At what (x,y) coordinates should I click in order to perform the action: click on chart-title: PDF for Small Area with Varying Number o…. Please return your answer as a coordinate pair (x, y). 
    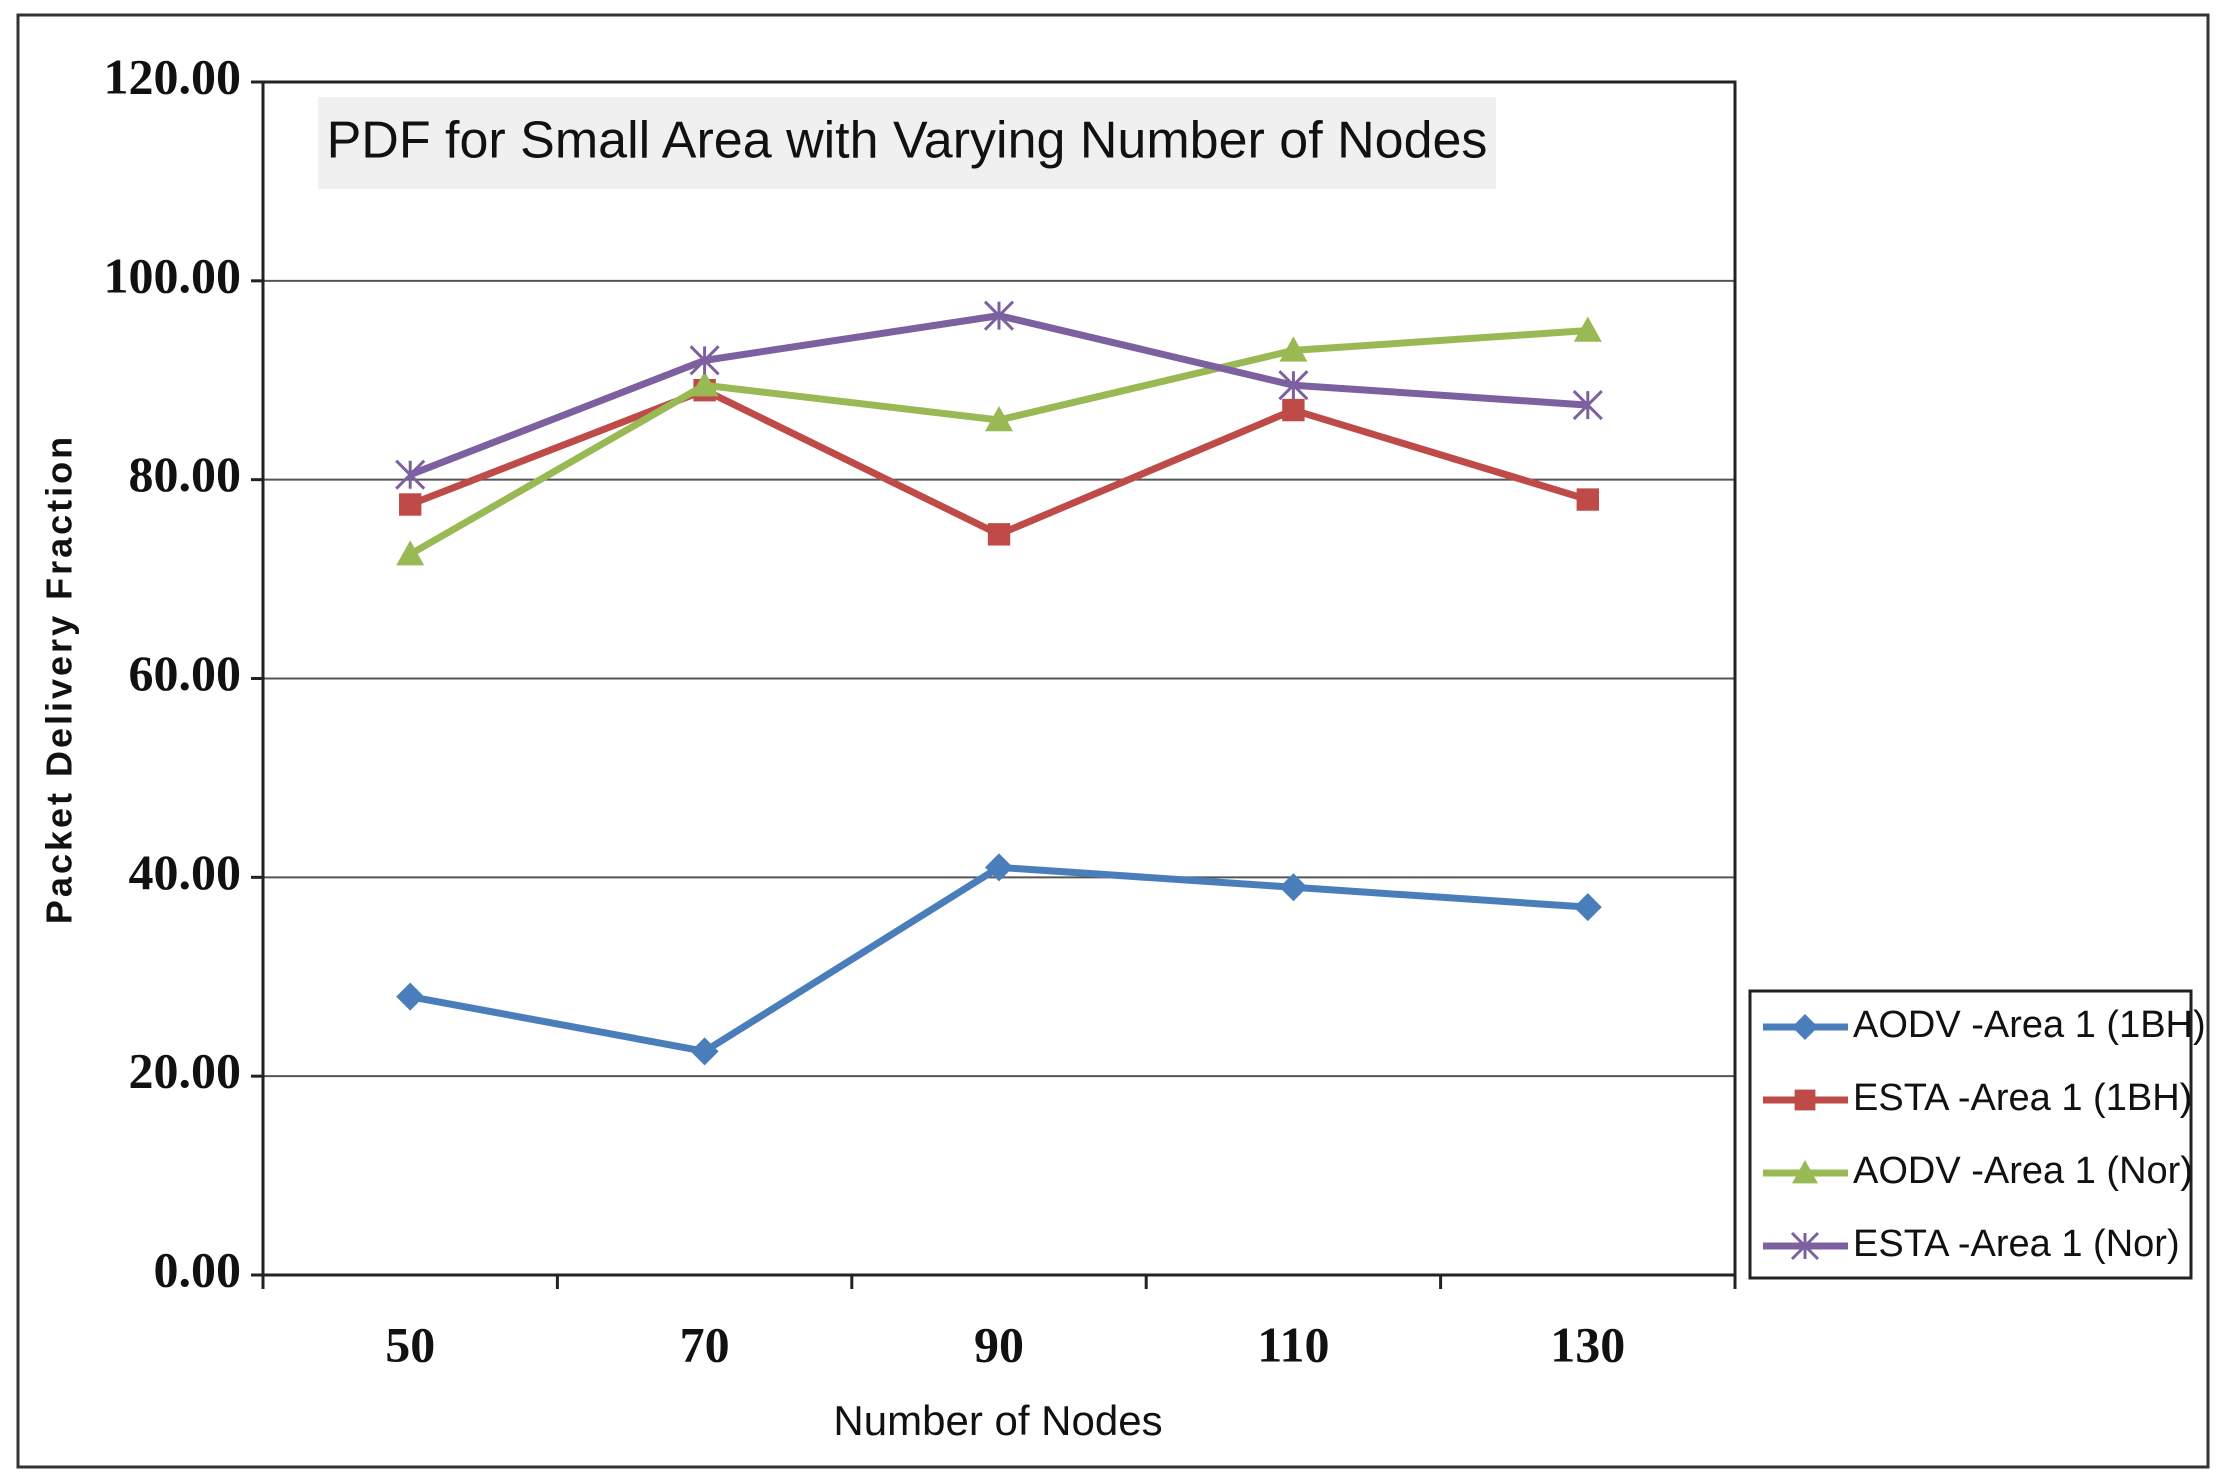
    Looking at the image, I should click on (907, 141).